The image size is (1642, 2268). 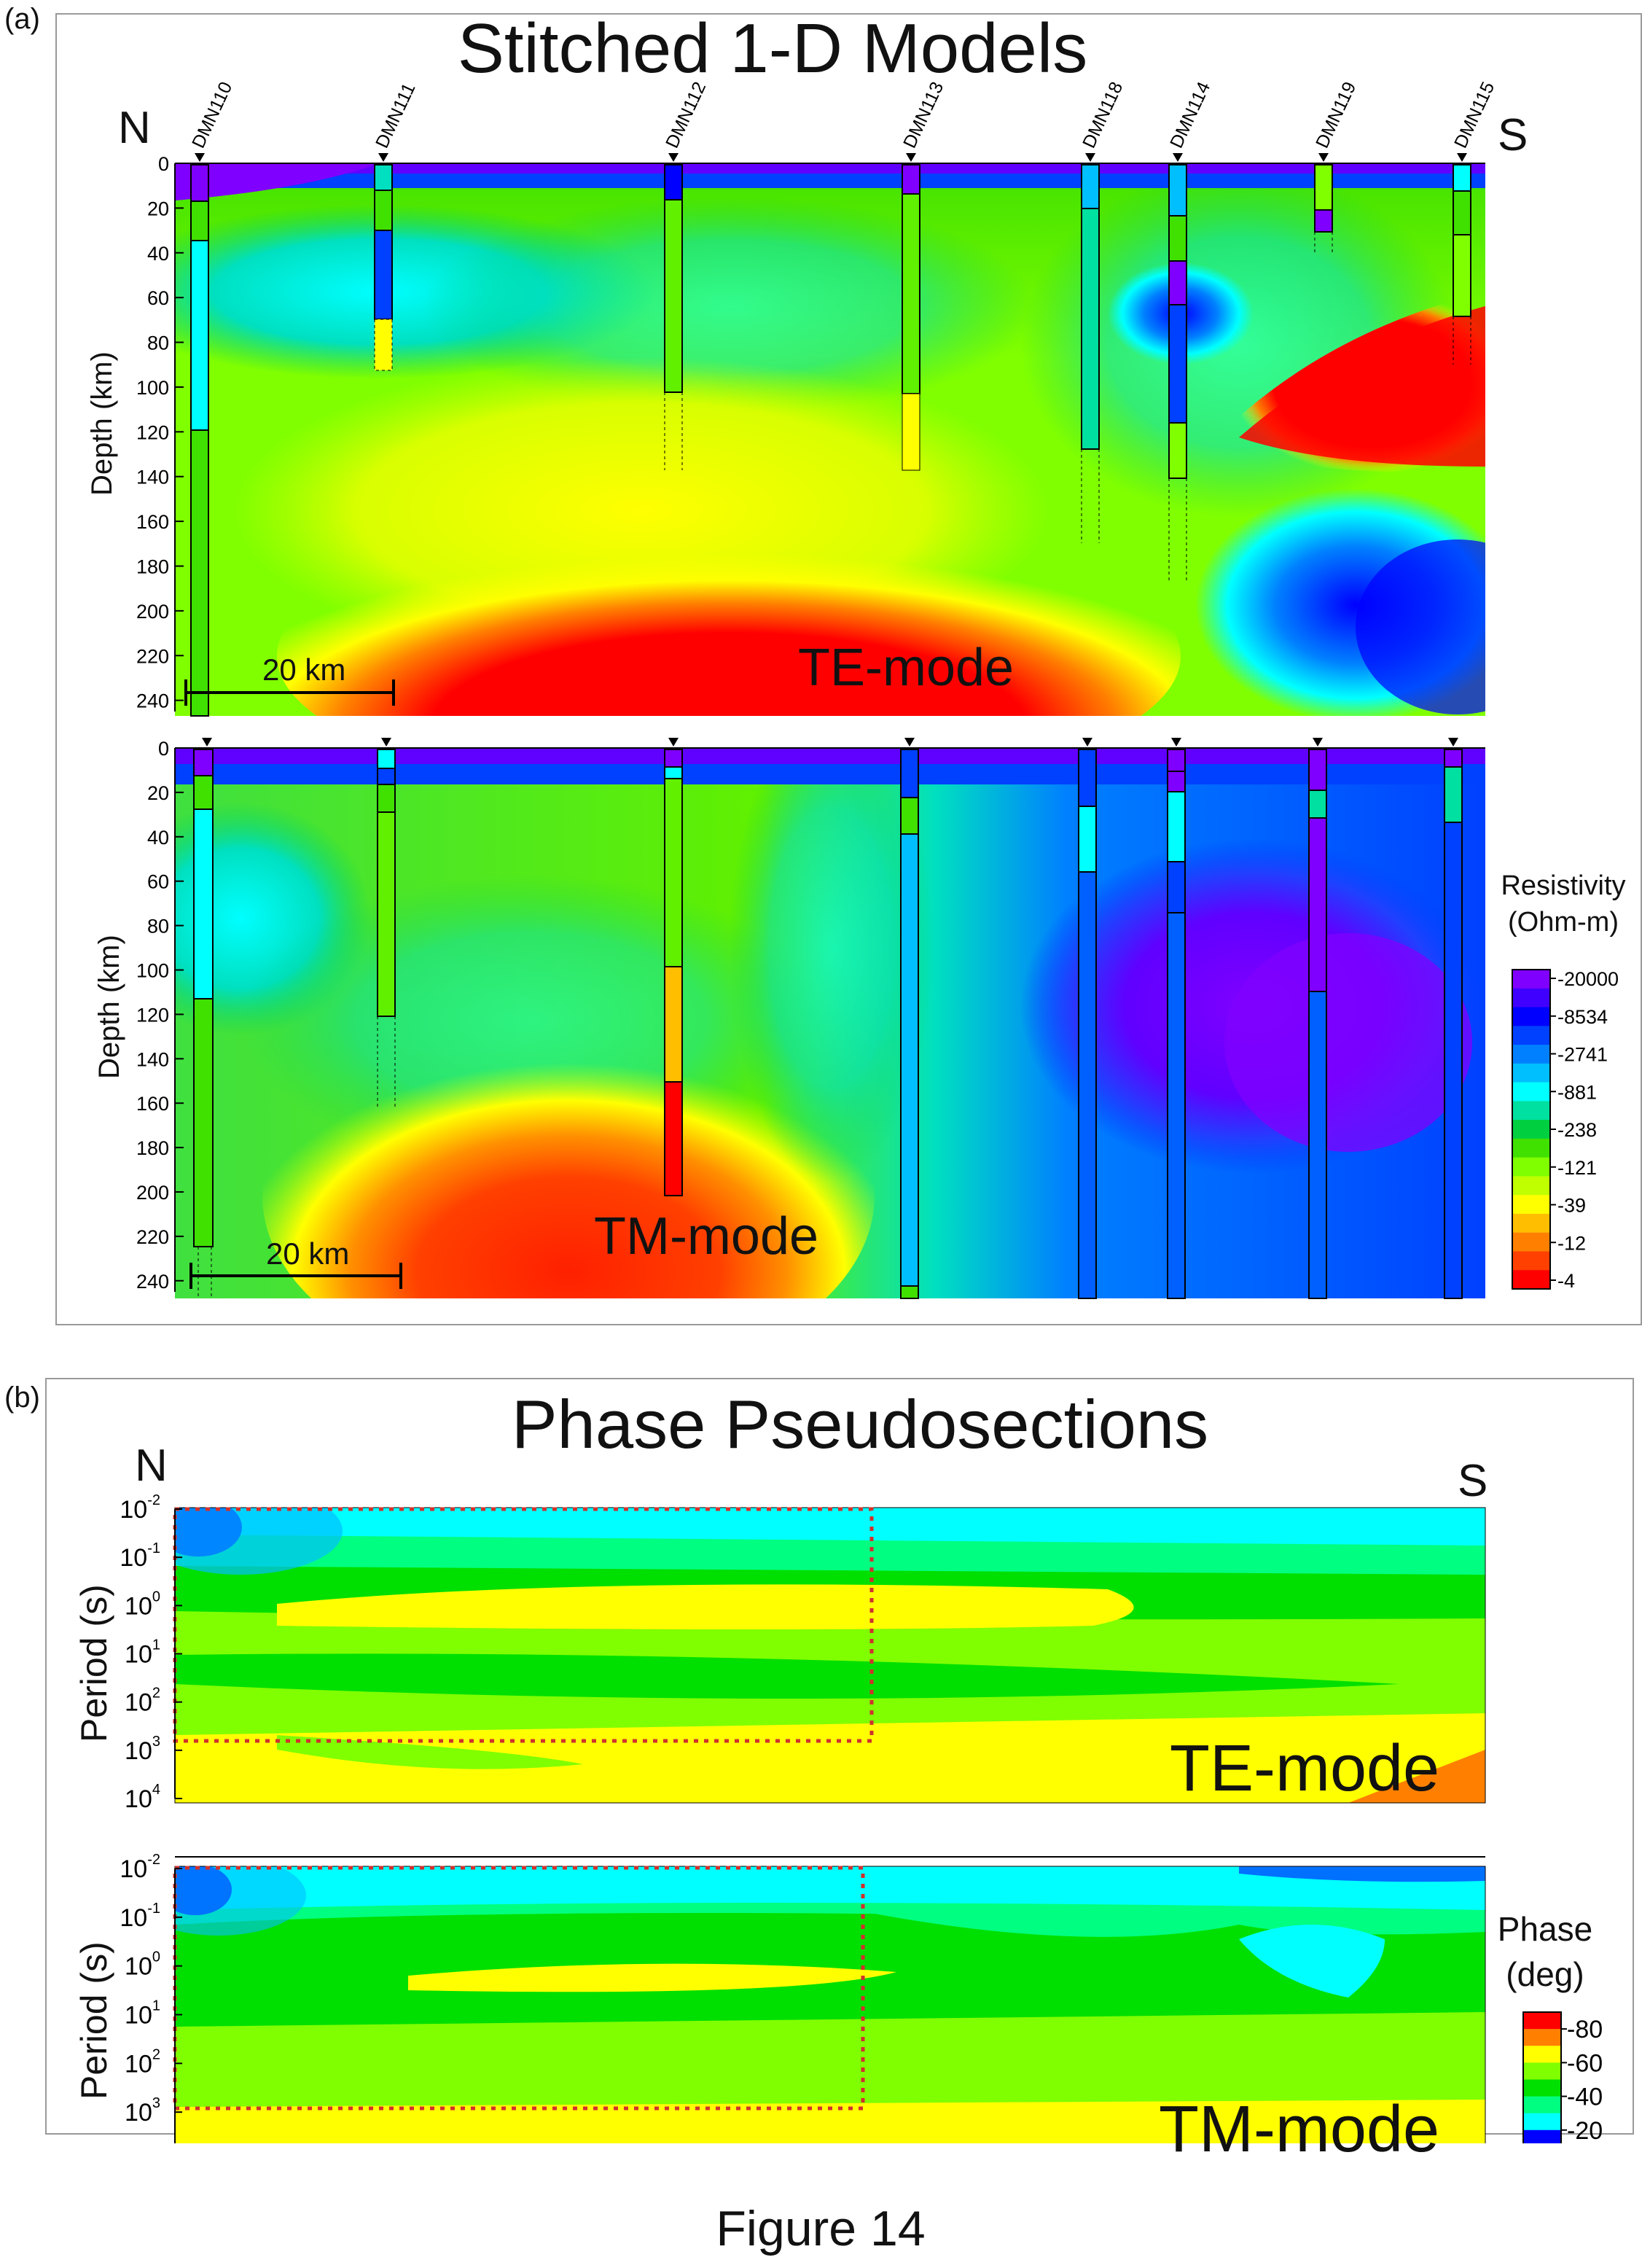 I want to click on tm-depth-tick-label: 160, so click(x=152, y=1104).